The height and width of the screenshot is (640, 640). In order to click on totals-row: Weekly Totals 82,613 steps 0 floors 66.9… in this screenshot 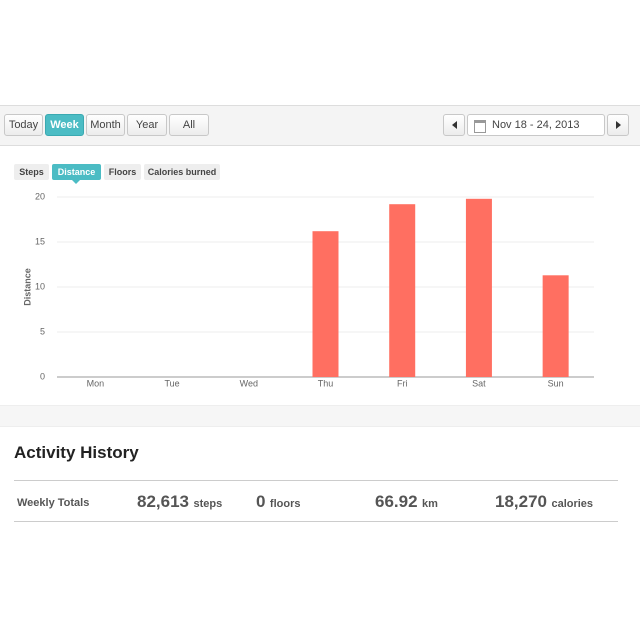, I will do `click(316, 501)`.